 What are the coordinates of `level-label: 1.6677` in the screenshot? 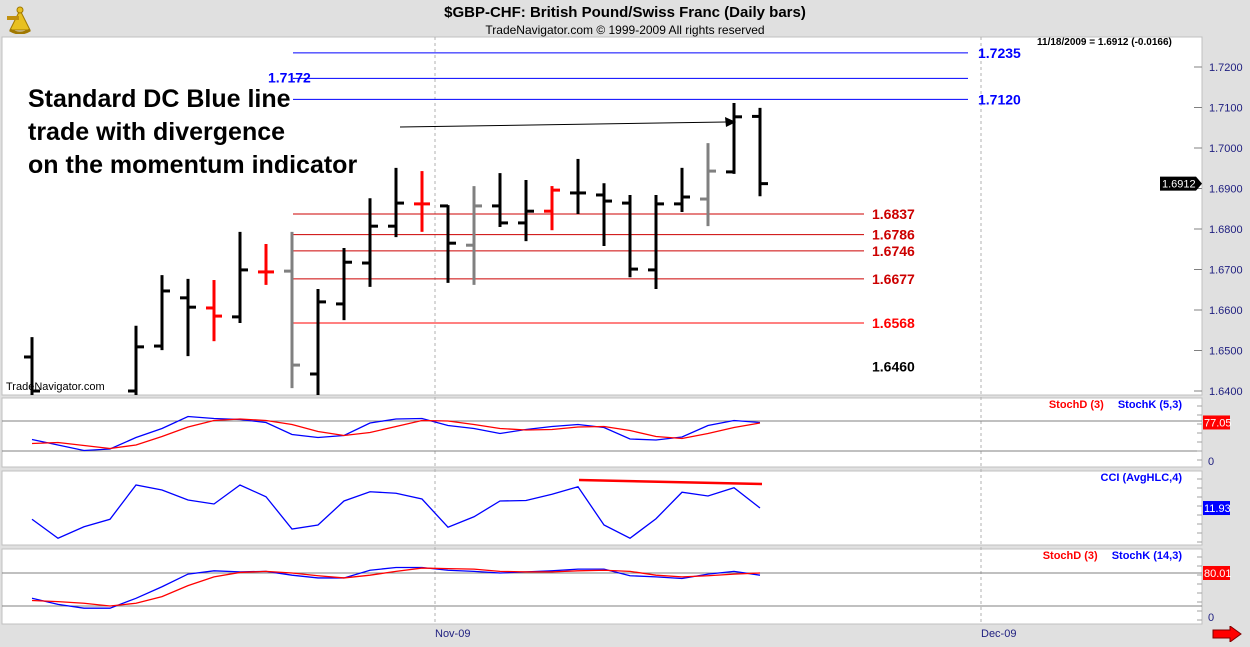 It's located at (893, 279).